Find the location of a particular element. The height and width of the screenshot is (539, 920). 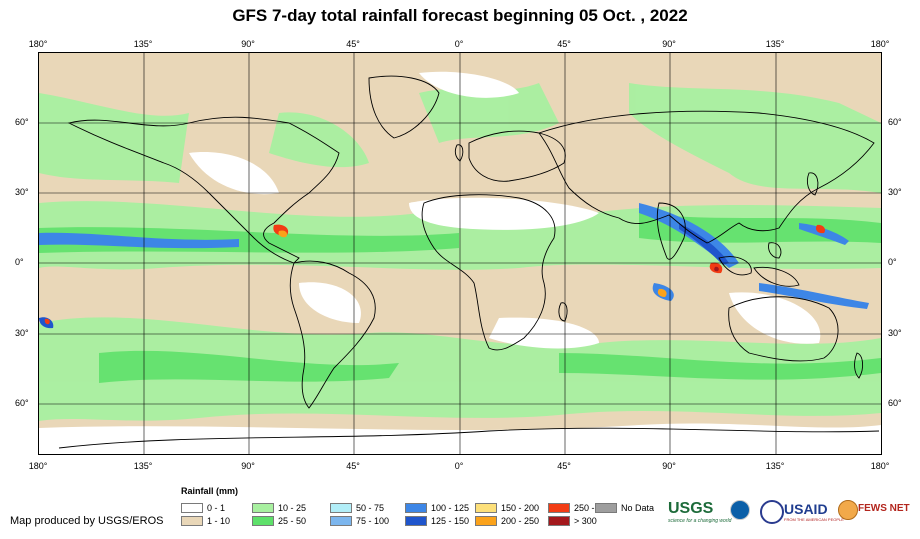

usgs-logo: USGS science for a changing world is located at coordinates (699, 512).